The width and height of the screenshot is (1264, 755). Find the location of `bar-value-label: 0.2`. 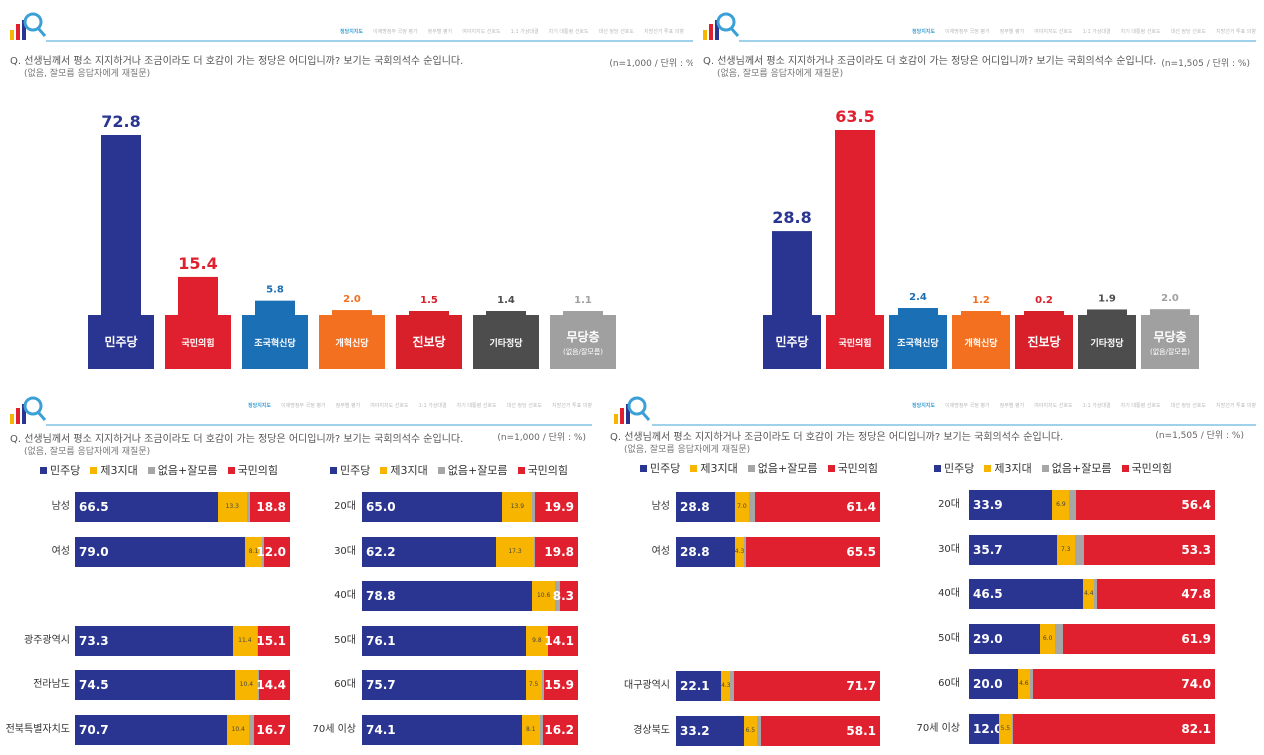

bar-value-label: 0.2 is located at coordinates (1044, 300).